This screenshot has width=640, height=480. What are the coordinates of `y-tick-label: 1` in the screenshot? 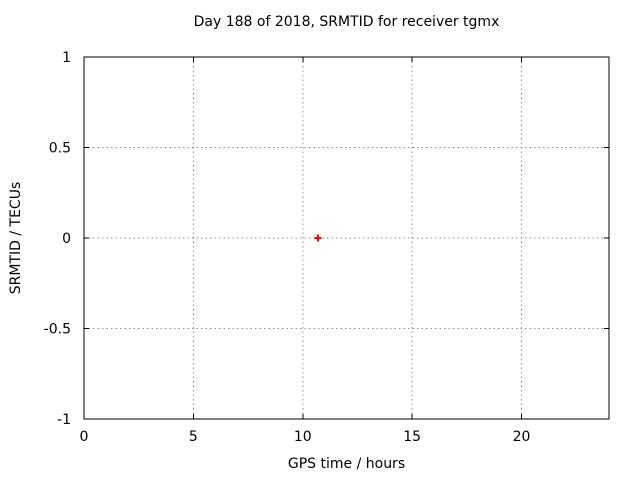 It's located at (66, 58).